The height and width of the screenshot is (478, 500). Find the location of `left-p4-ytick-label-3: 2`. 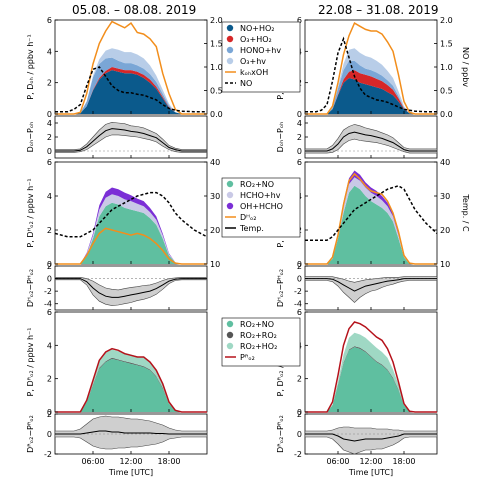

left-p4-ytick-label-3: 2 is located at coordinates (49, 266).